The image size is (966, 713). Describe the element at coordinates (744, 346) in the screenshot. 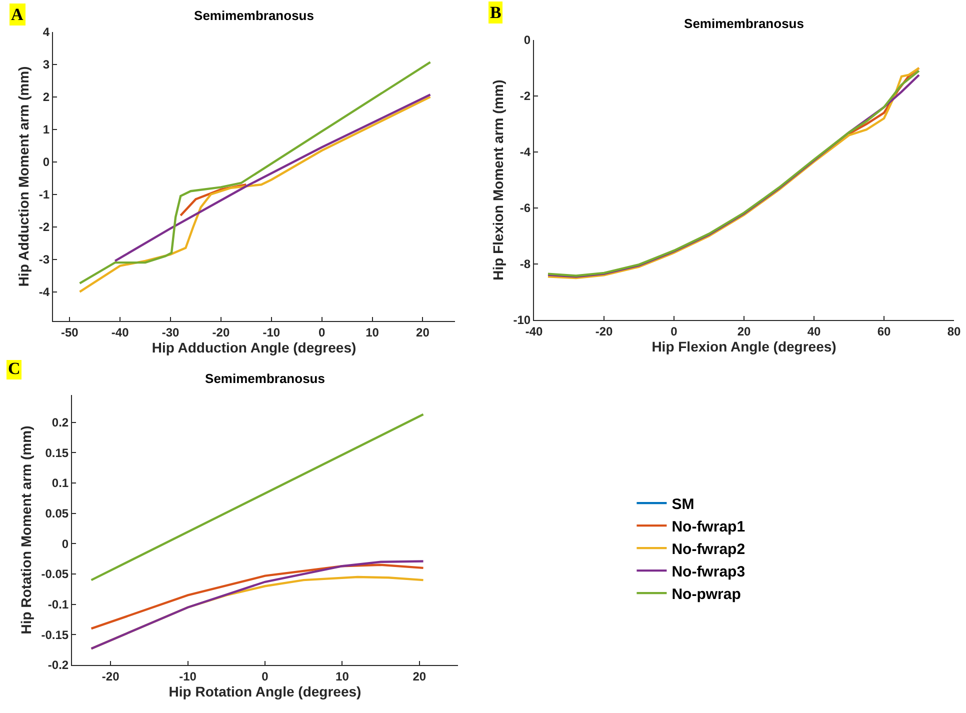

I see `x-axis-title: Hip Flexion Angle (degrees)` at that location.